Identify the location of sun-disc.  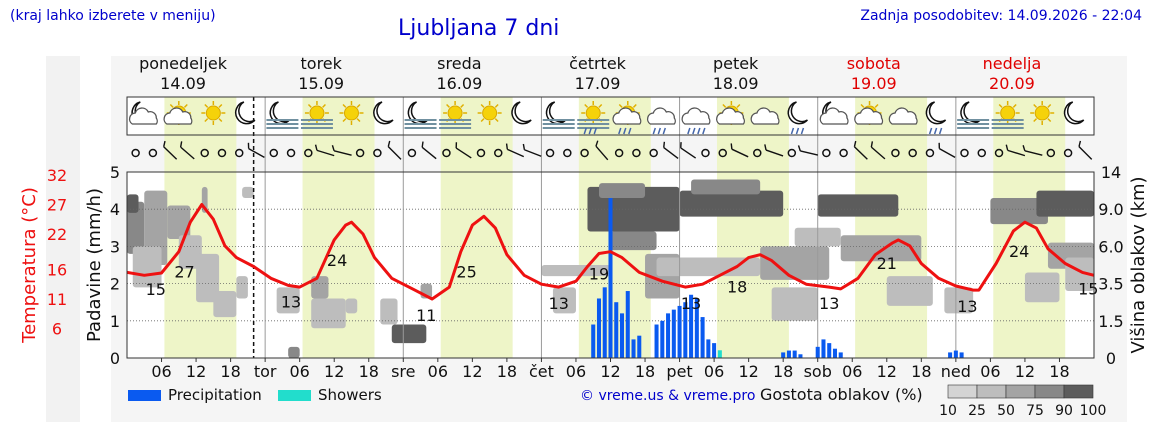
(455, 113).